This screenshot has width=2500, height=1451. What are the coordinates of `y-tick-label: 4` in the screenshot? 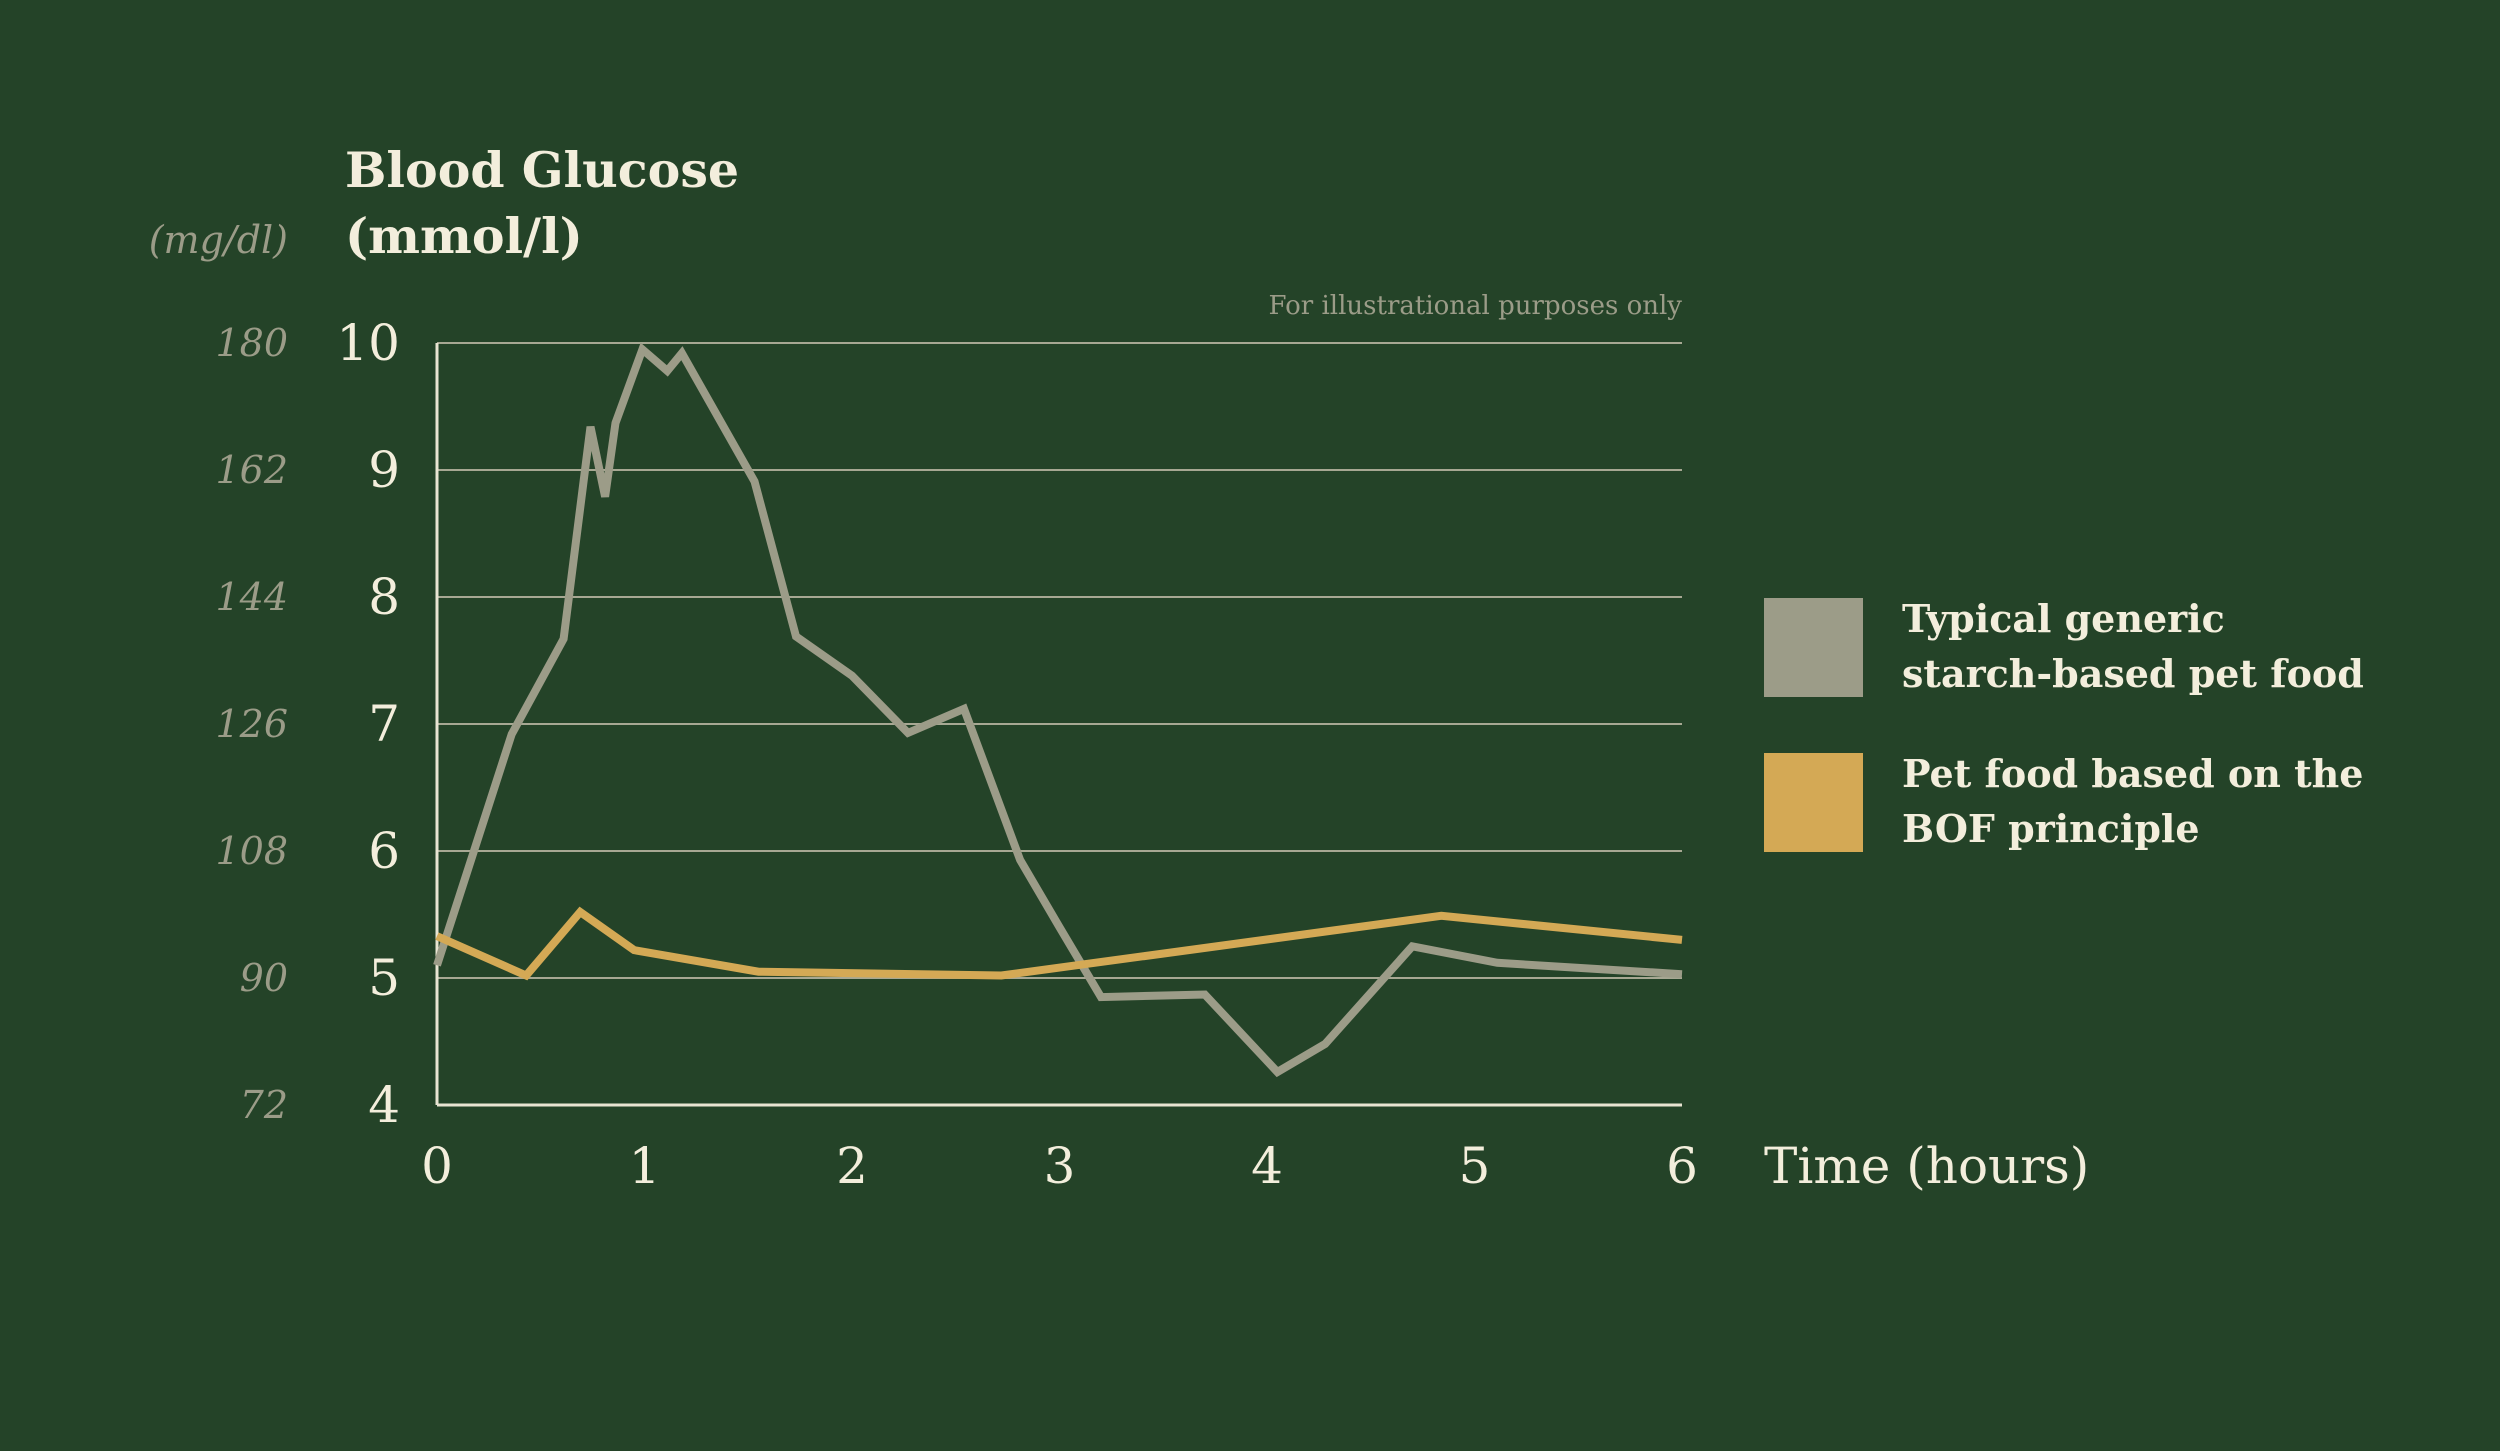 It's located at (384, 1105).